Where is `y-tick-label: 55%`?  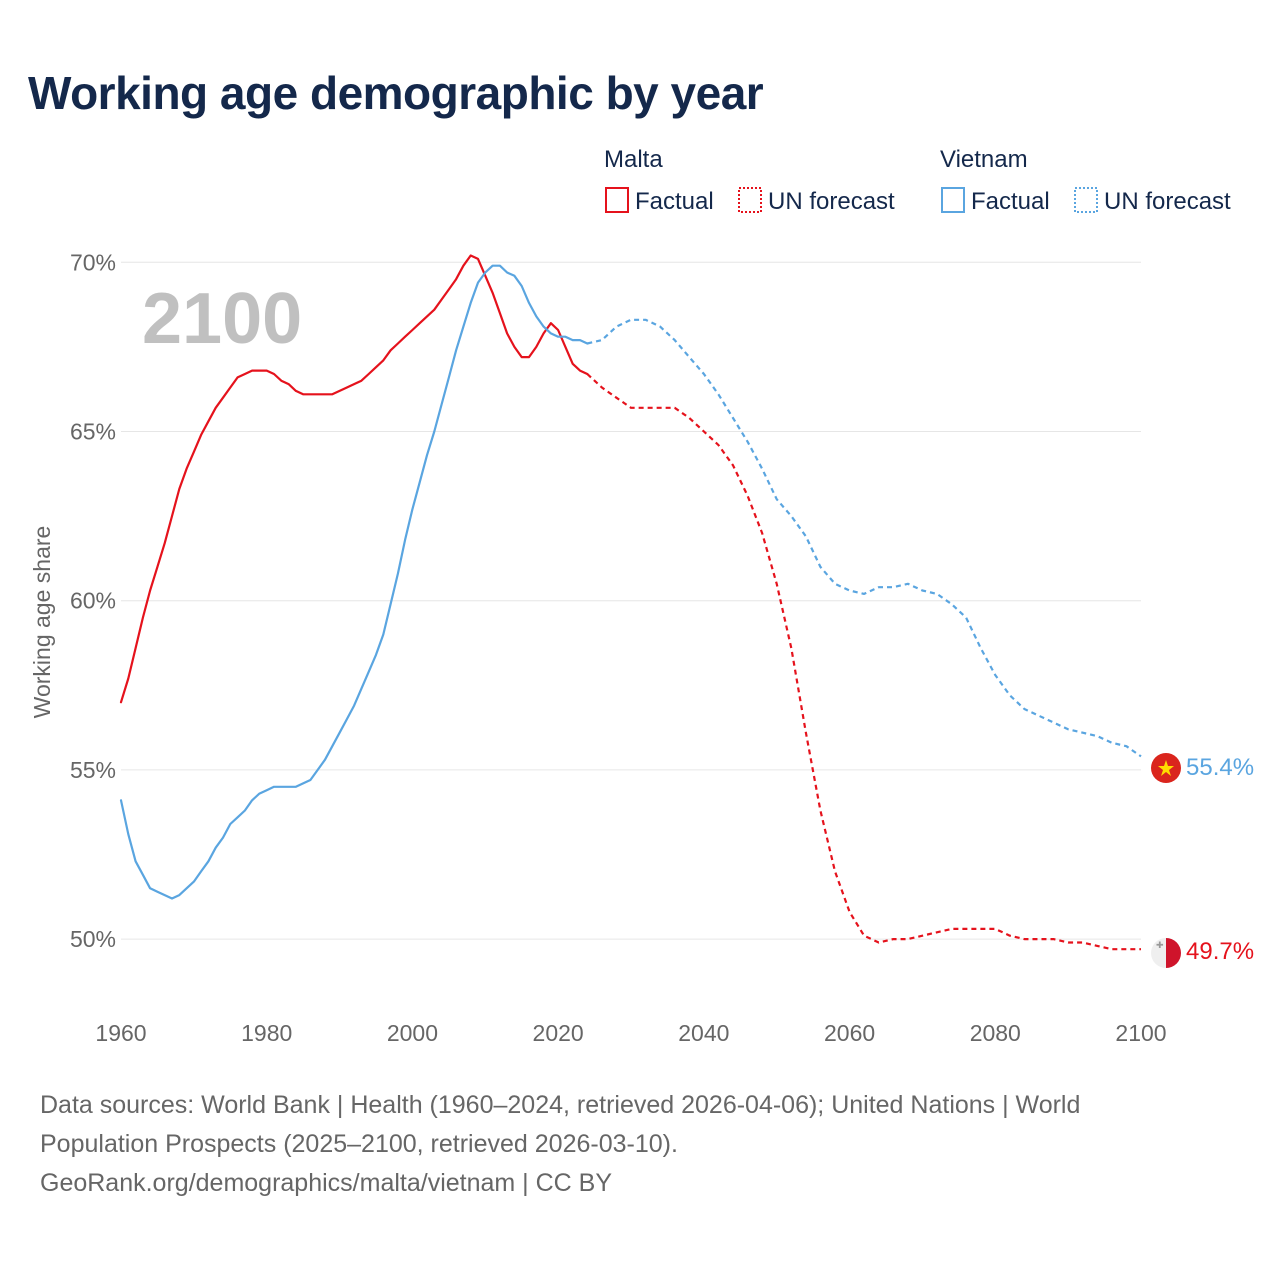
y-tick-label: 55% is located at coordinates (93, 770).